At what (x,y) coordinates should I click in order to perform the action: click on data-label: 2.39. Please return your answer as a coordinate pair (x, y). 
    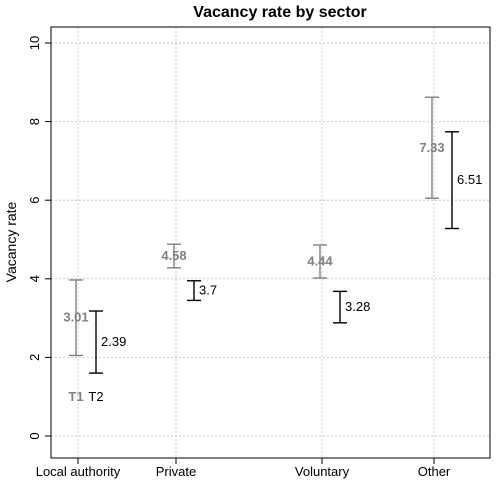
    Looking at the image, I should click on (113, 341).